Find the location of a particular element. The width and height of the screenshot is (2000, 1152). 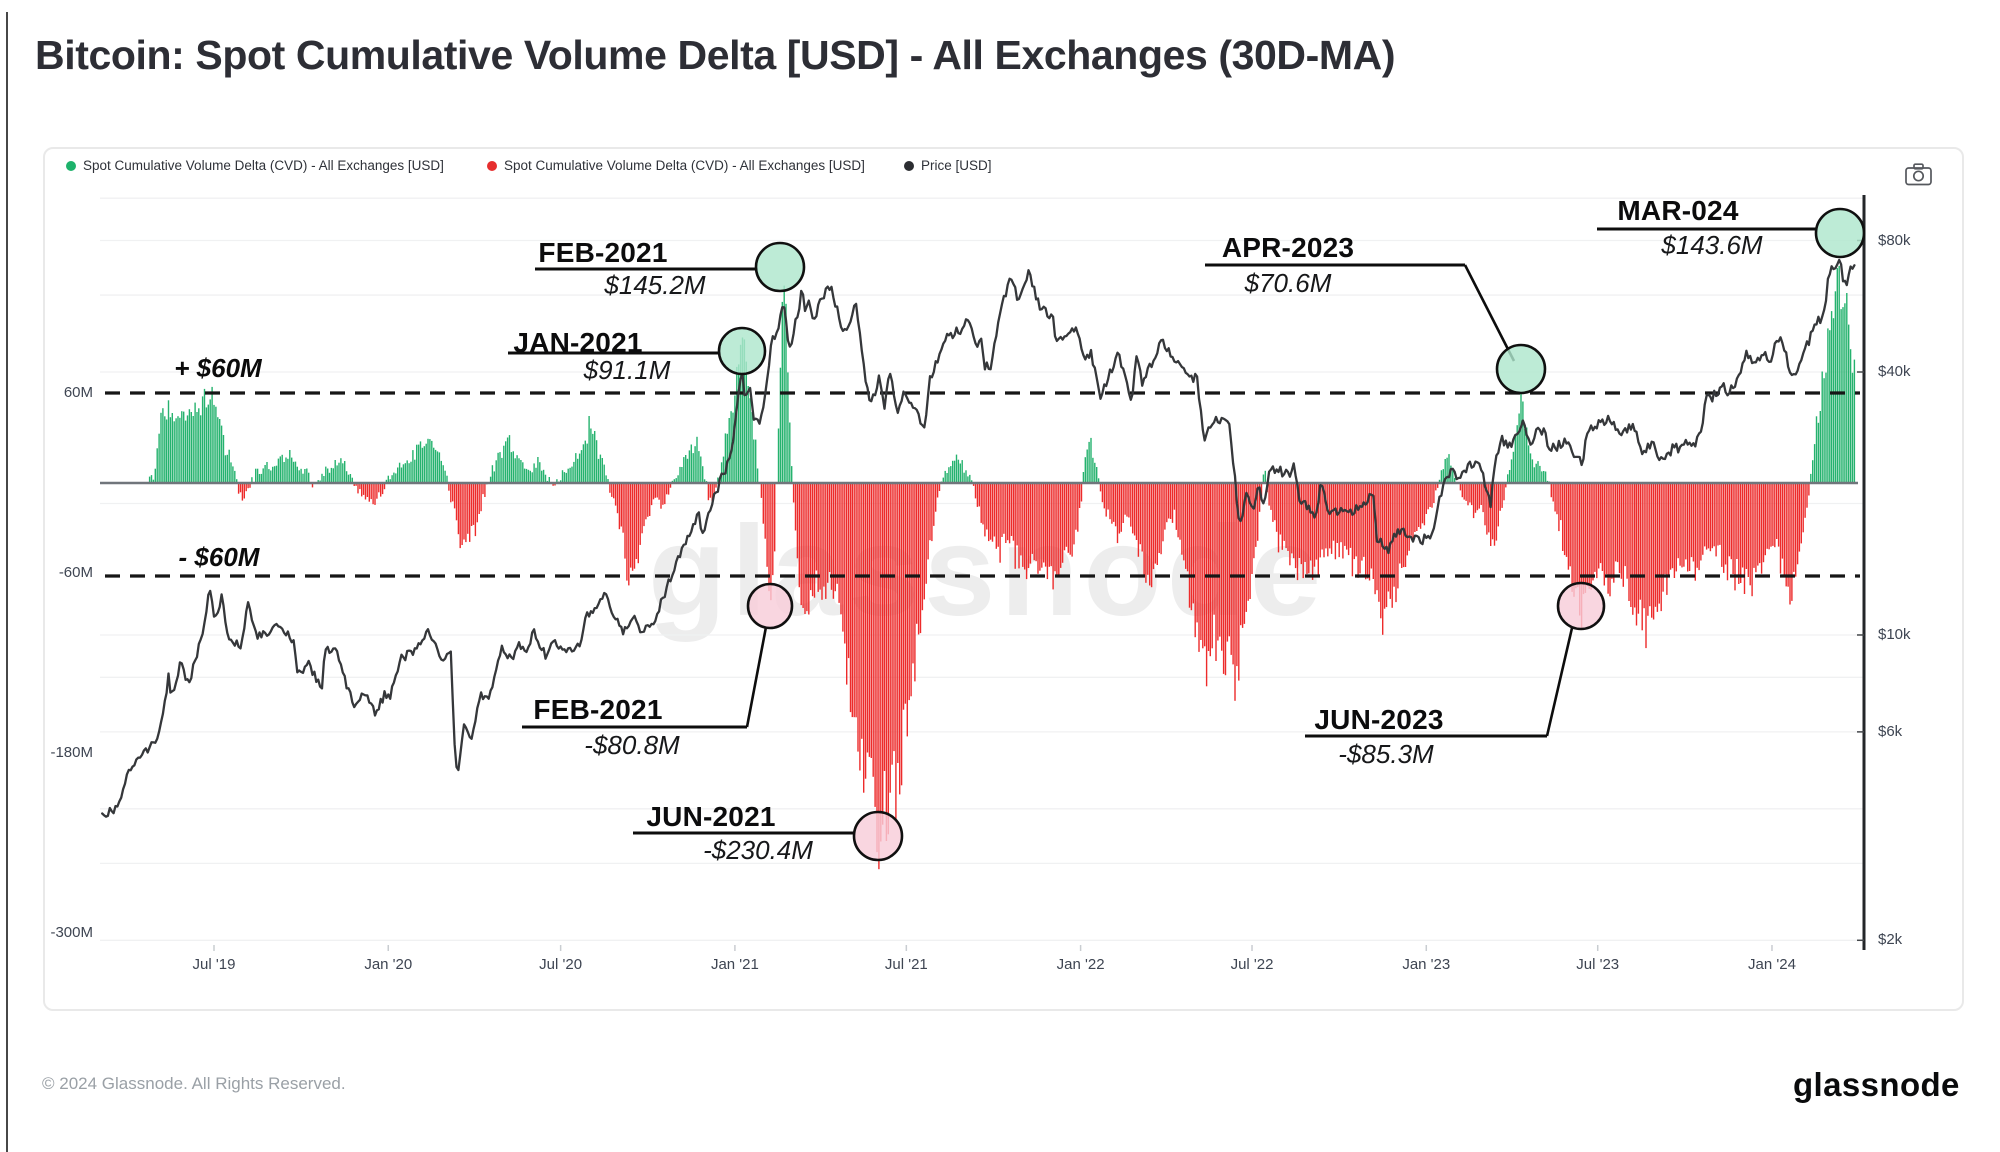

legend-dot-price is located at coordinates (909, 165).